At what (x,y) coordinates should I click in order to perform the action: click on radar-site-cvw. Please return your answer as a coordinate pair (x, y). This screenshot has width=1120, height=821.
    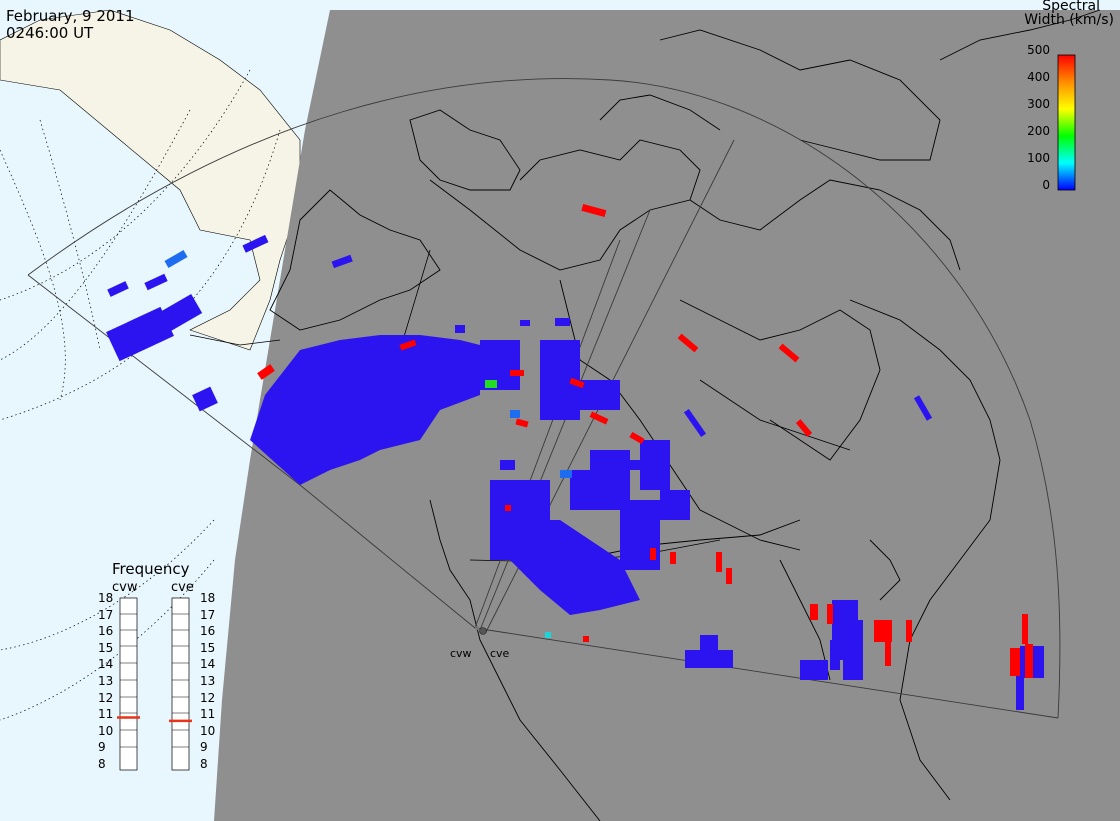
    Looking at the image, I should click on (483, 631).